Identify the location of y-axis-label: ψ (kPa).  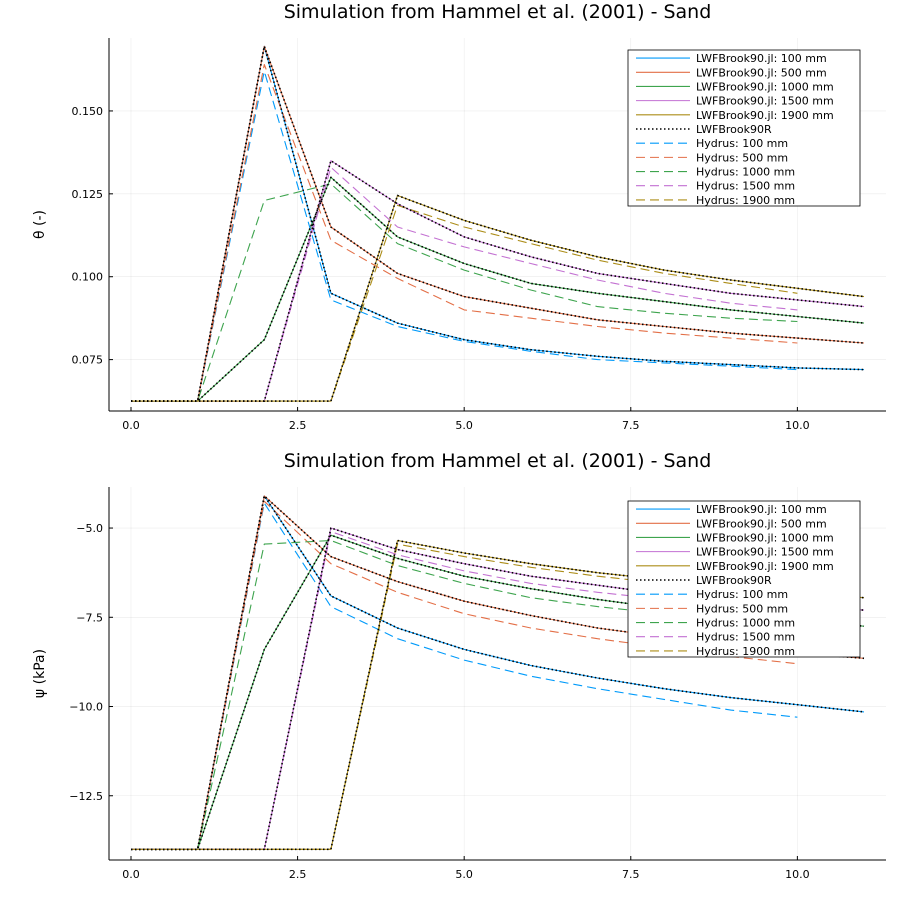
(40, 673).